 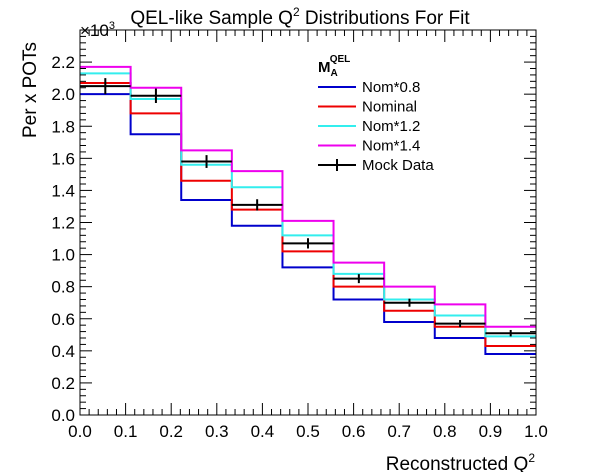 I want to click on x-tick-label: 0.1, so click(x=126, y=431).